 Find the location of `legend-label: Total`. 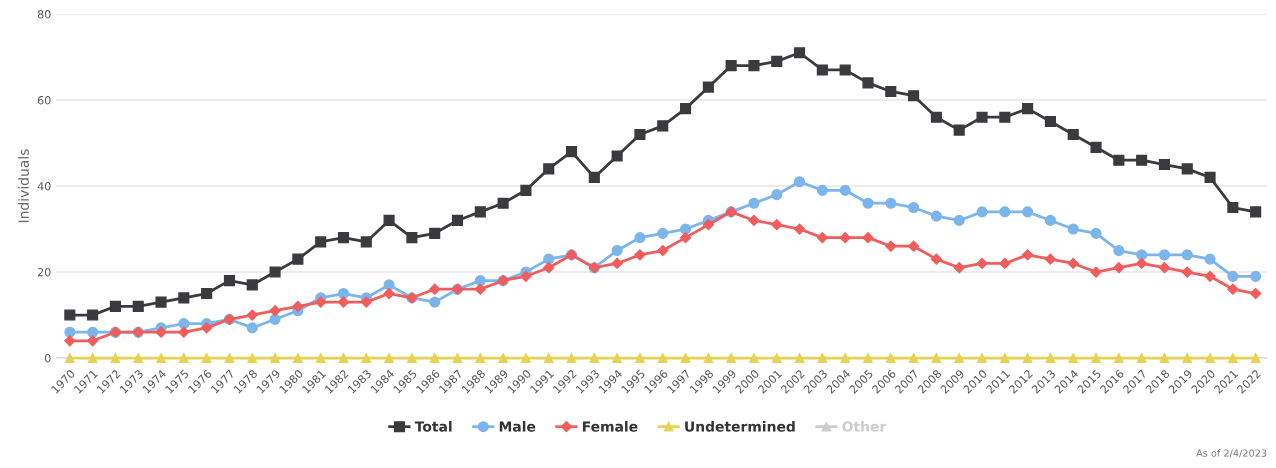

legend-label: Total is located at coordinates (433, 426).